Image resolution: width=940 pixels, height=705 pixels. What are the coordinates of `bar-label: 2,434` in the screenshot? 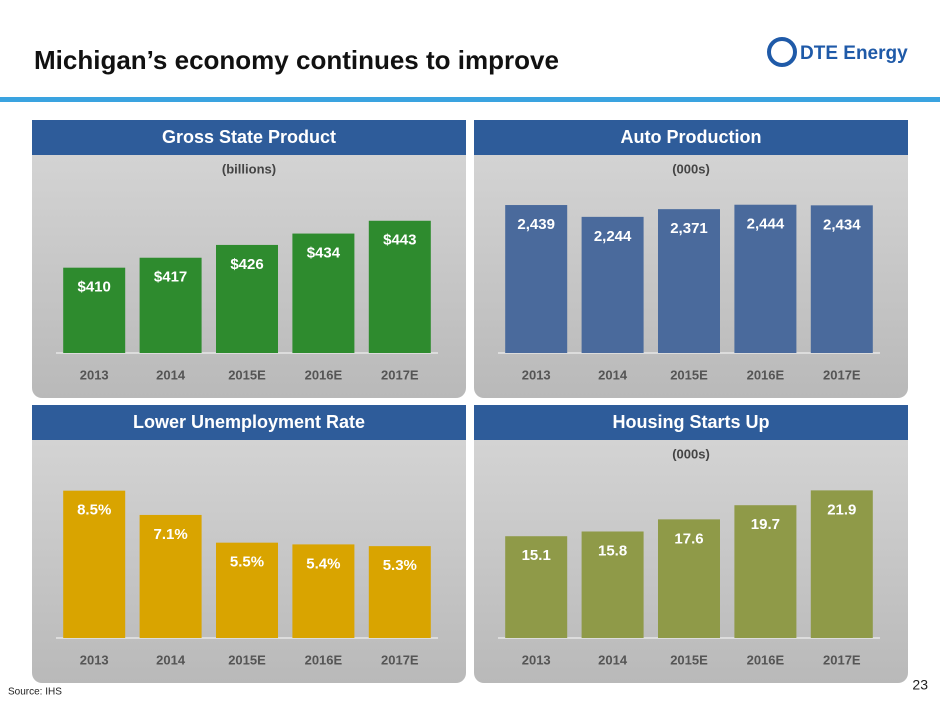 It's located at (842, 224).